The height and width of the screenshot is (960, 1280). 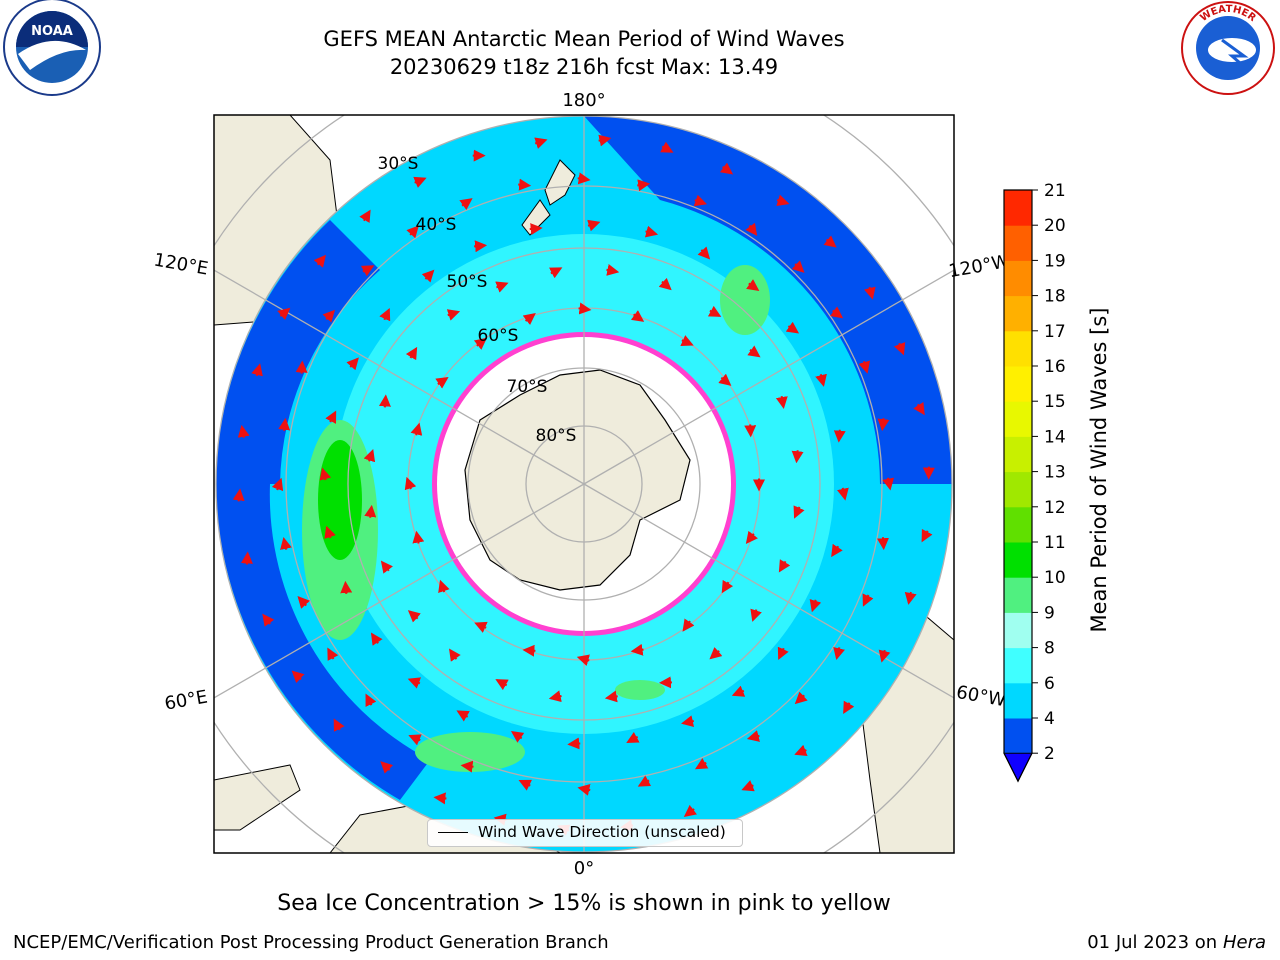 I want to click on colorbar-tick-label: 9, so click(x=1049, y=613).